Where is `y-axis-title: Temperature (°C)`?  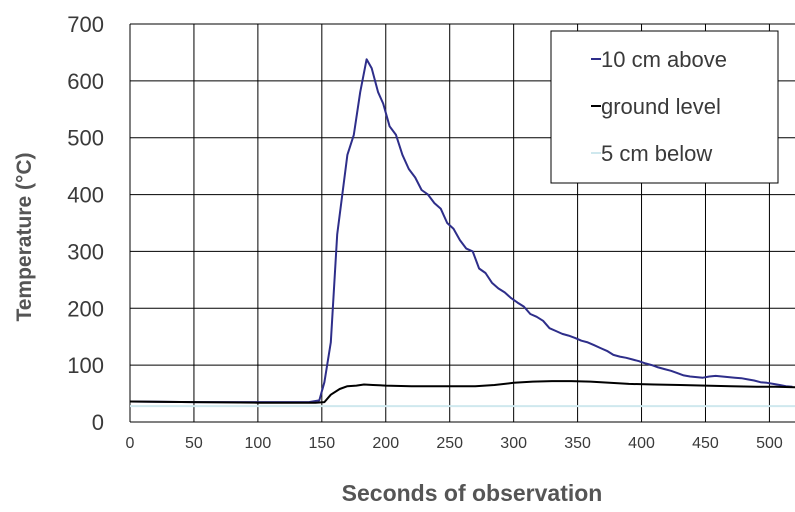 y-axis-title: Temperature (°C) is located at coordinates (24, 236).